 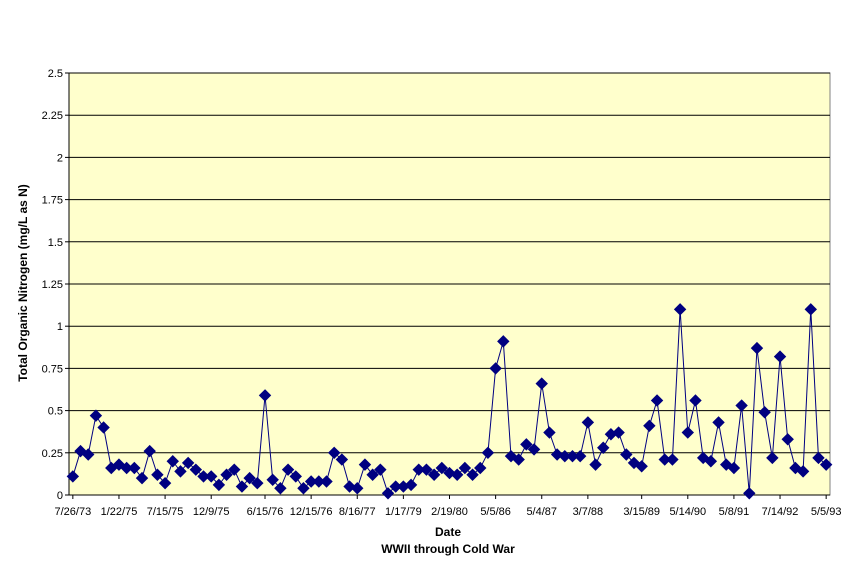 I want to click on y-tick-label: 1.75, so click(x=52, y=201).